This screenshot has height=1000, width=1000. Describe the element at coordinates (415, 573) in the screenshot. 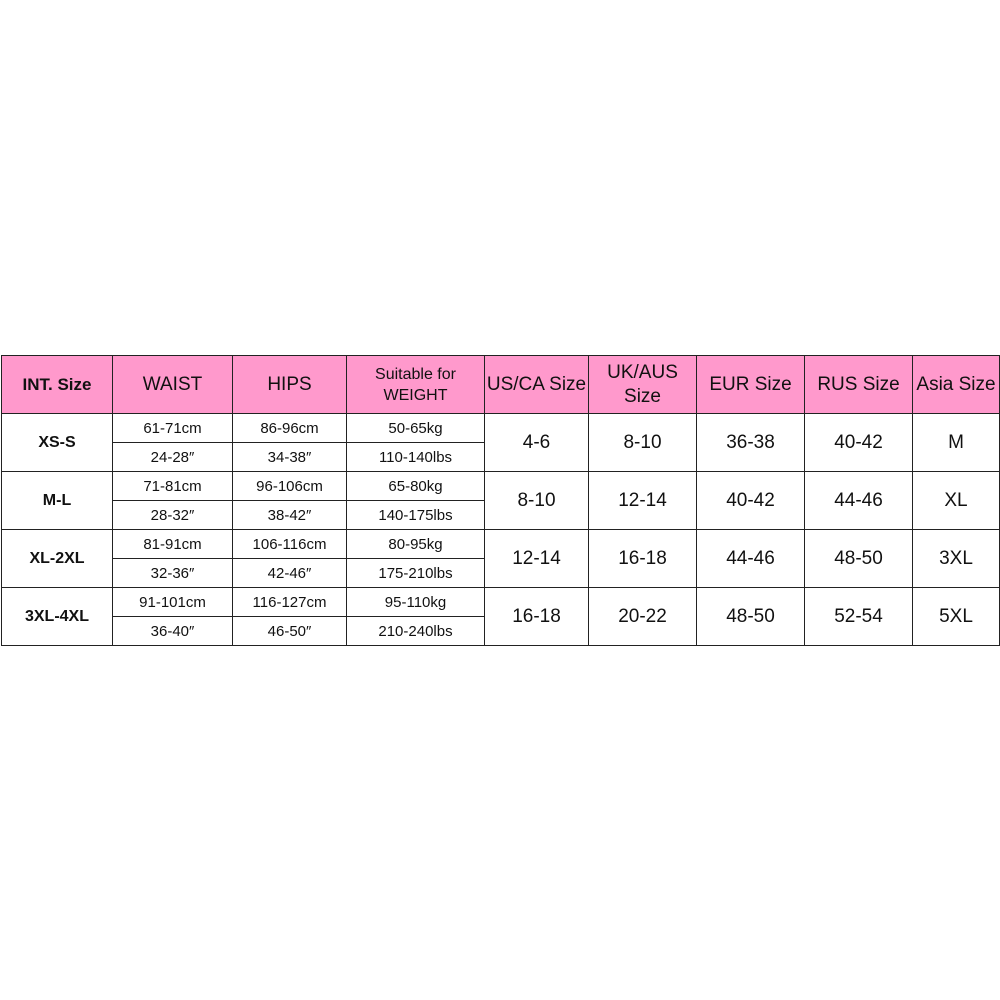

I see `cell-weight-lbs: 175-210lbs` at that location.